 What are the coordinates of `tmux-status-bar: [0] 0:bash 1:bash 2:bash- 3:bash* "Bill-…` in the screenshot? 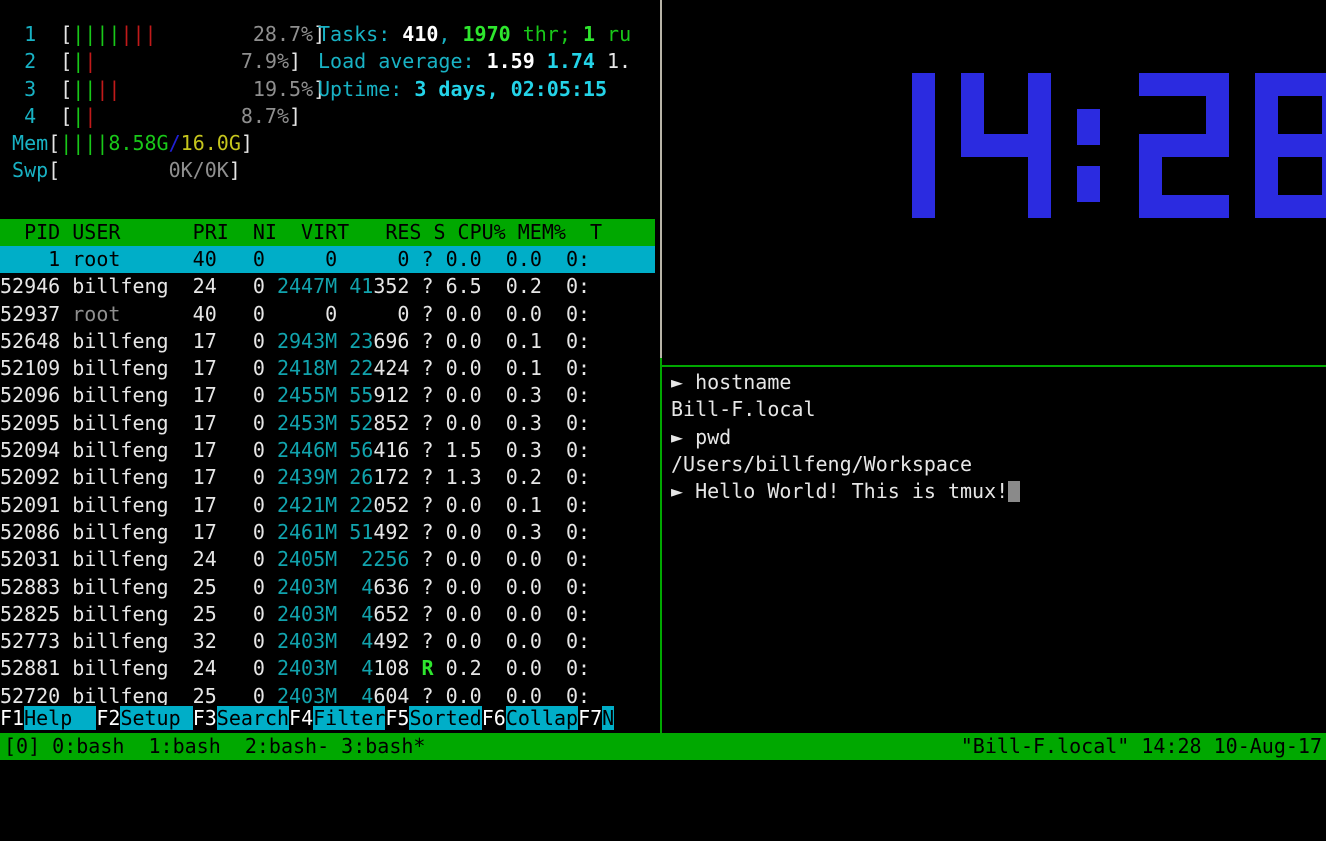 It's located at (663, 746).